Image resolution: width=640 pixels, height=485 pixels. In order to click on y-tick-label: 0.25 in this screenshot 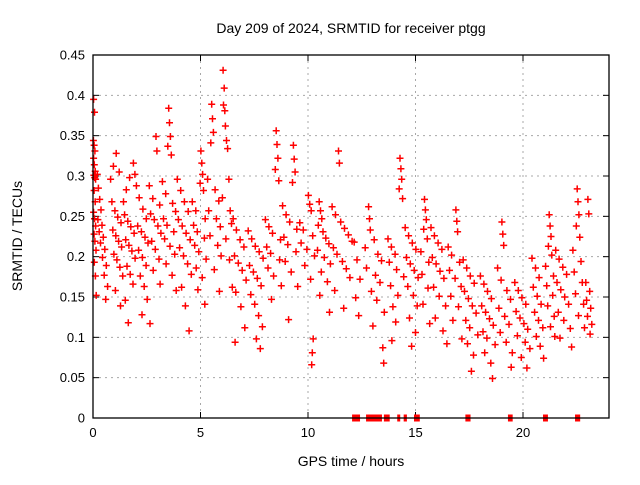, I will do `click(72, 216)`.